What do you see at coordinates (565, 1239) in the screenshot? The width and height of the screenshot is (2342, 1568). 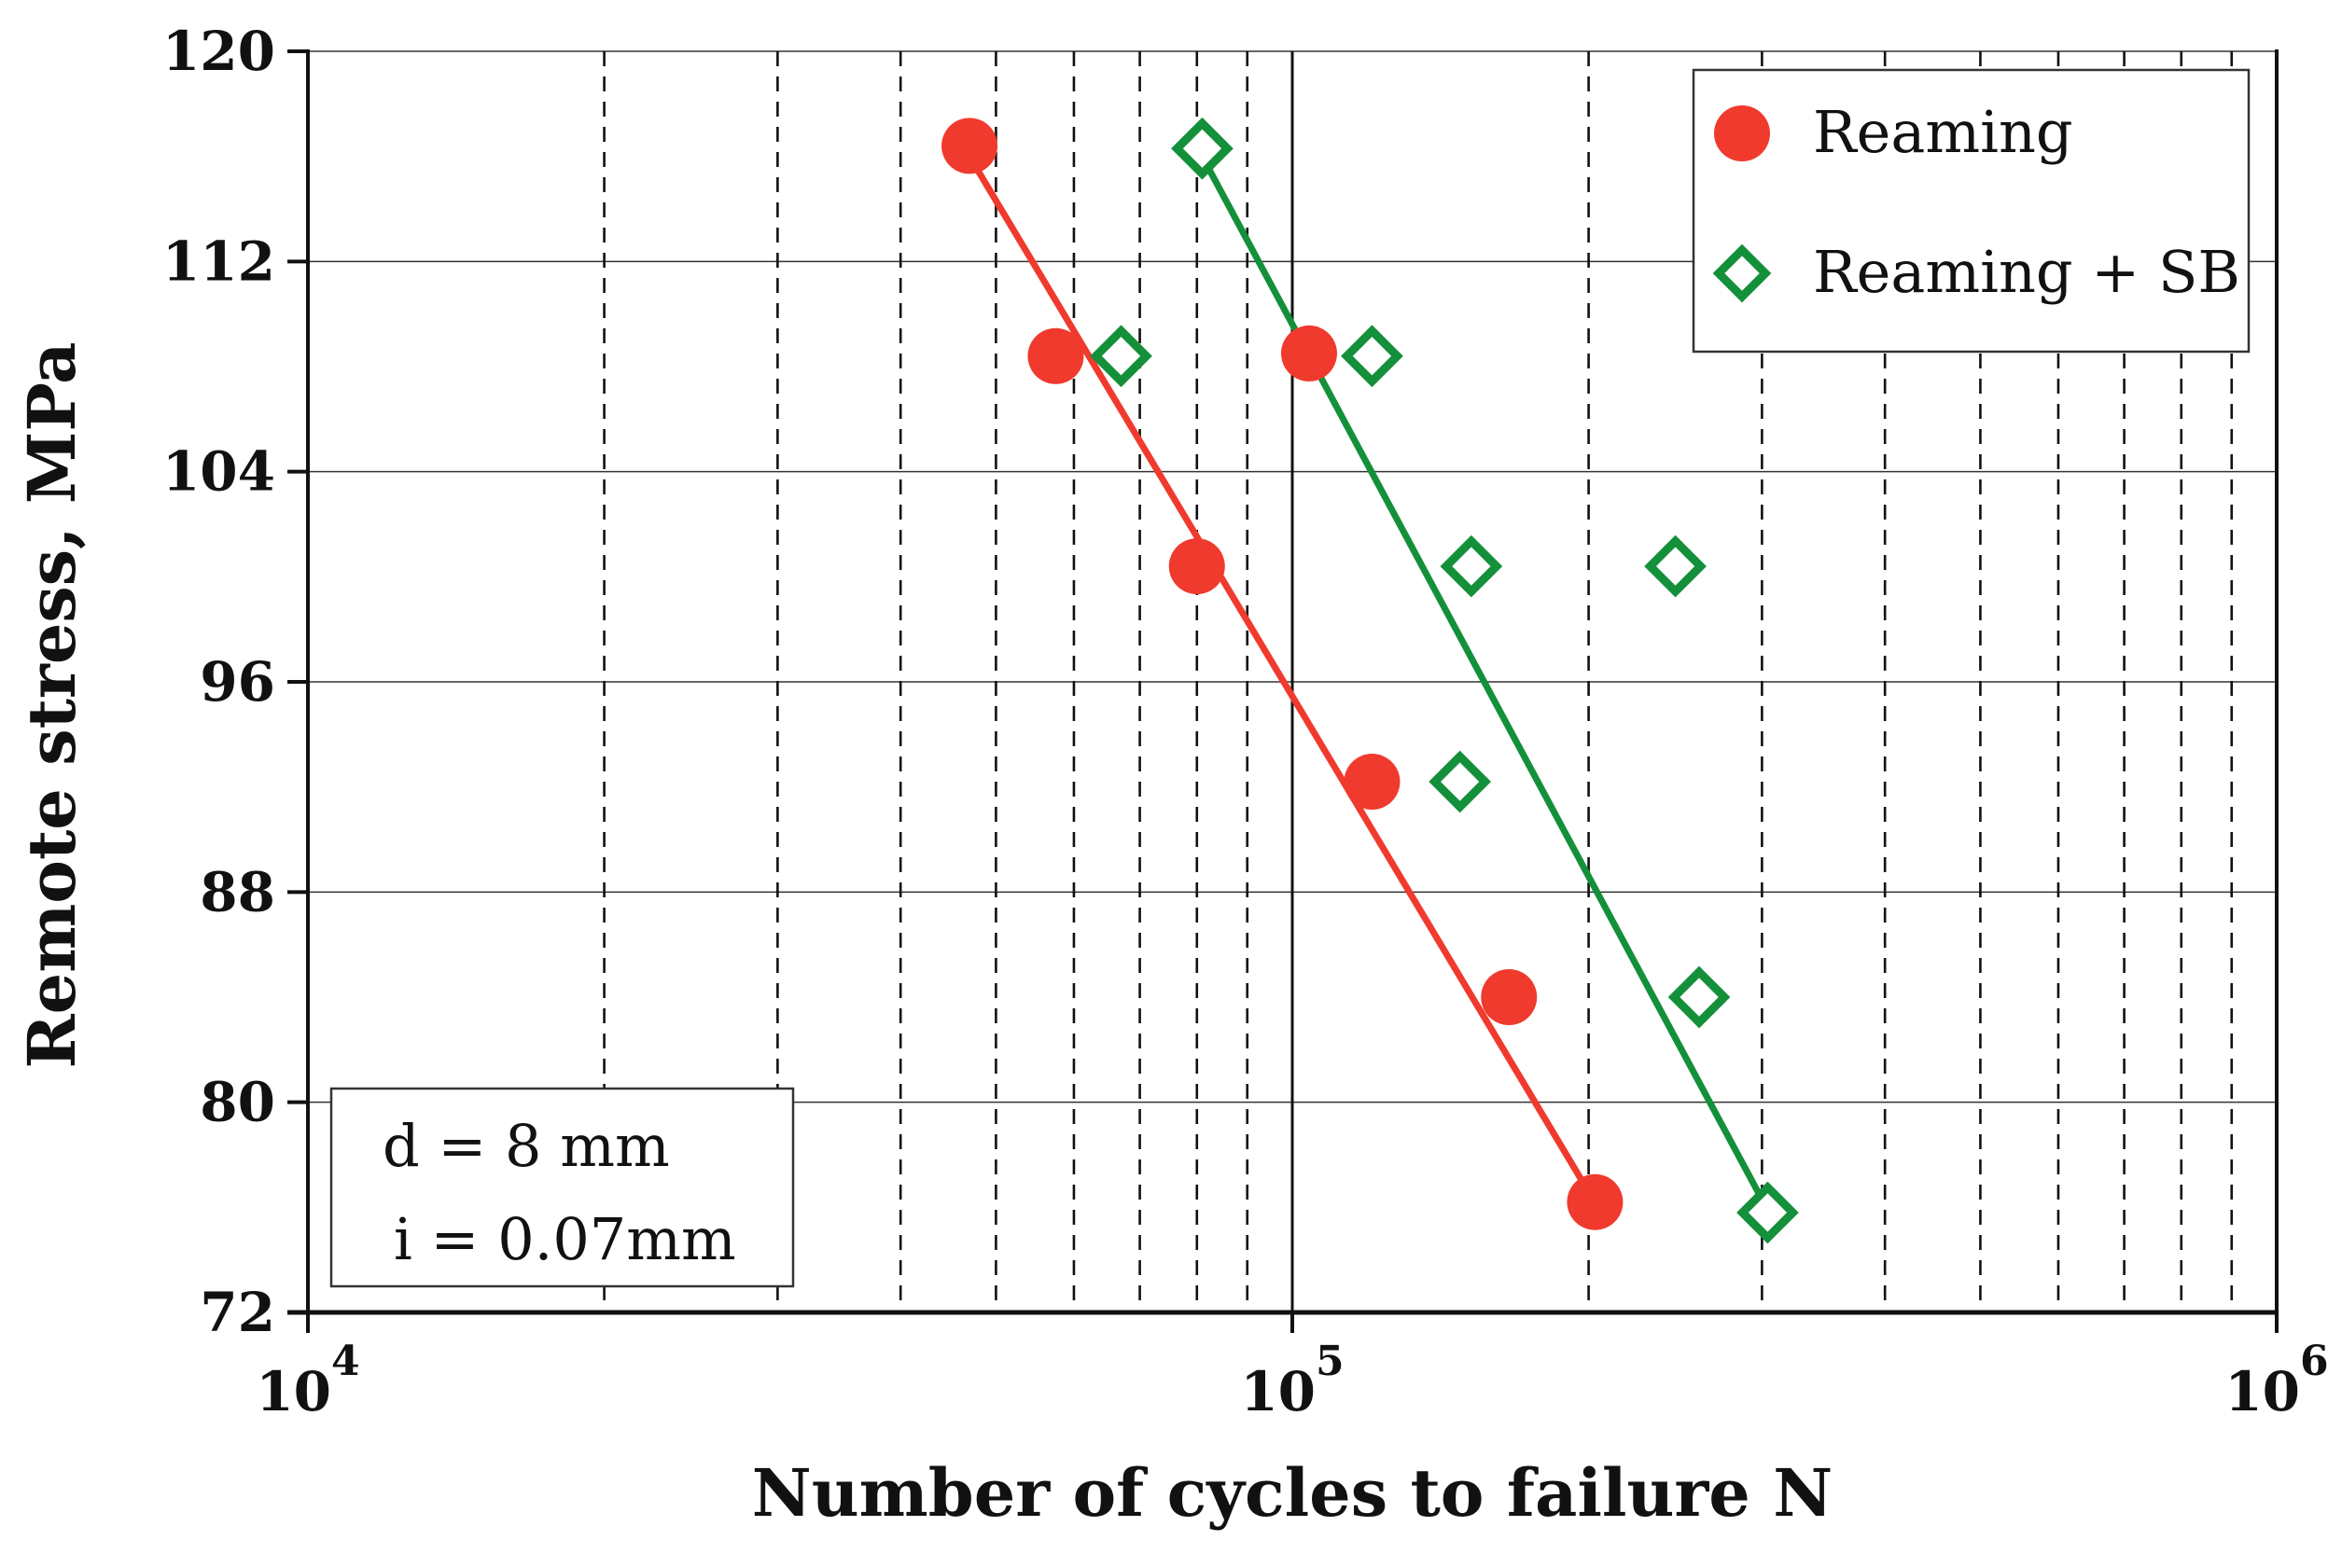 I see `annotation-line: i = 0.07mm` at bounding box center [565, 1239].